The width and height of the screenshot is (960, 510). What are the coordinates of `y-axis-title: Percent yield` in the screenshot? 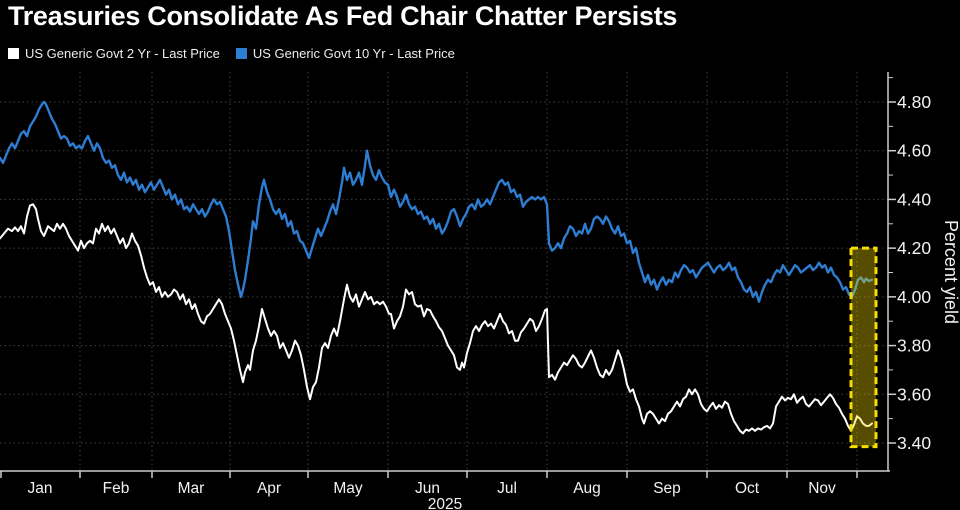 It's located at (950, 272).